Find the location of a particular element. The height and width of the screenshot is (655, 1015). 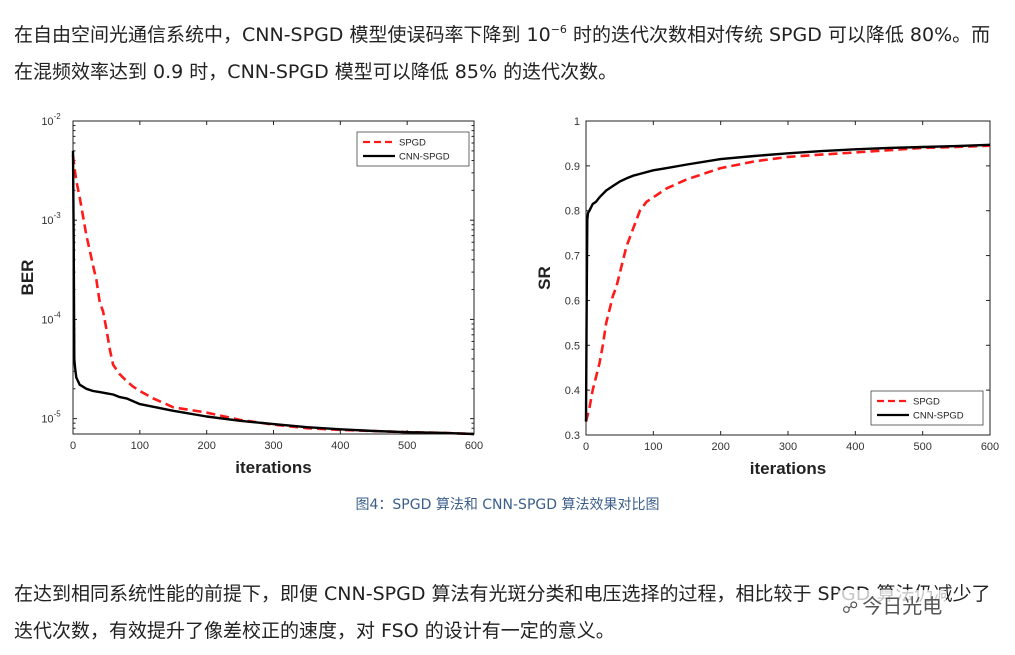

y-tick-label: 10⁻⁵ is located at coordinates (51, 418).